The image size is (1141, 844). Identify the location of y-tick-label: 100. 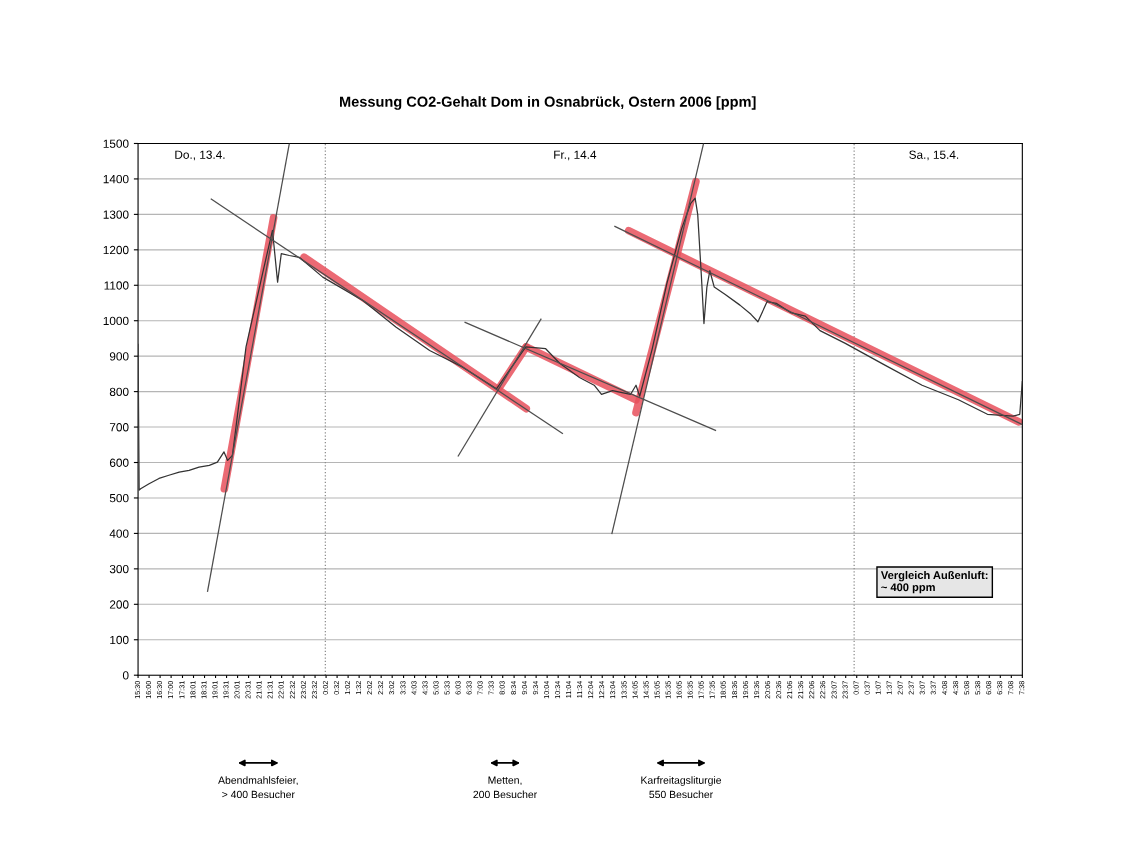
(119, 640).